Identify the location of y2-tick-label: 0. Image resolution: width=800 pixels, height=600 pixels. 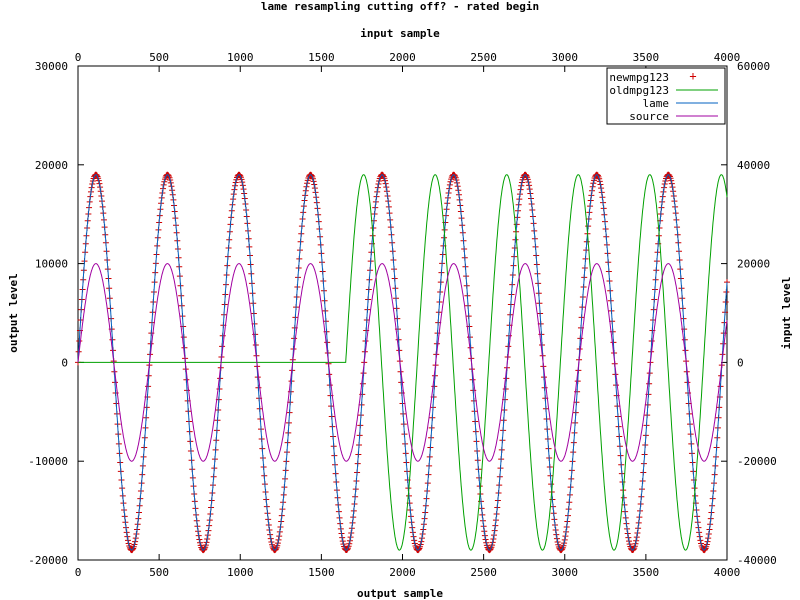
(740, 362).